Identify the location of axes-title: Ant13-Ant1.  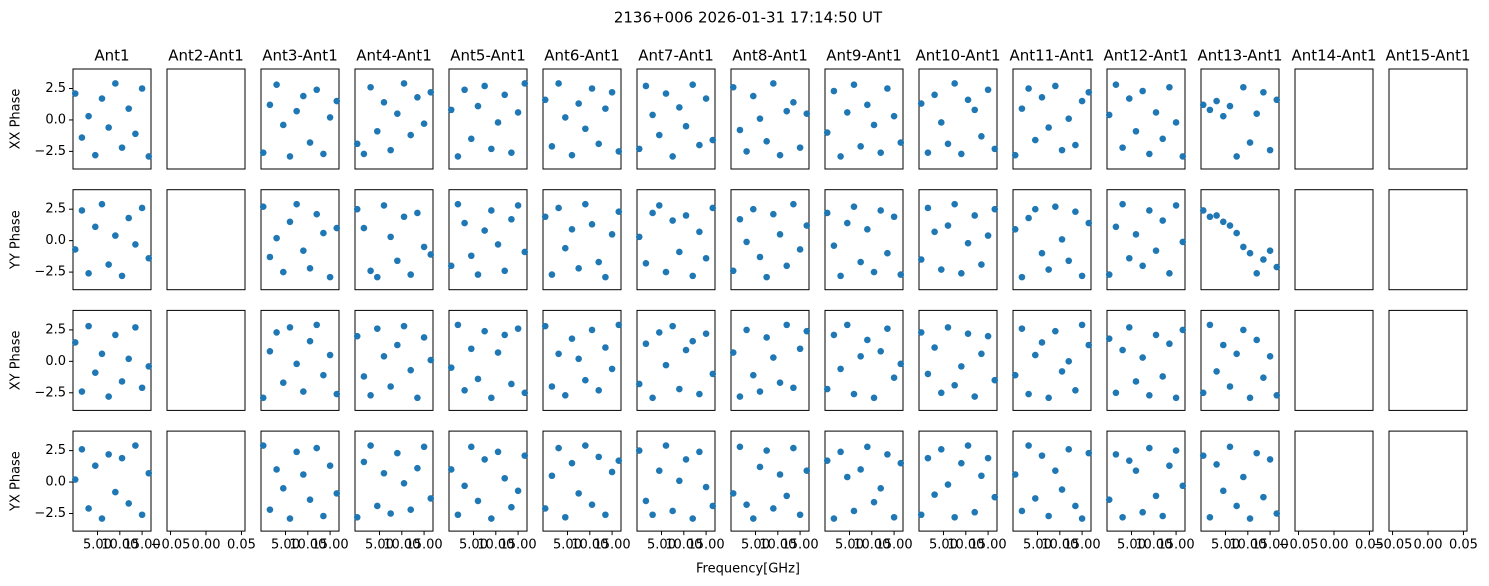
(1239, 56).